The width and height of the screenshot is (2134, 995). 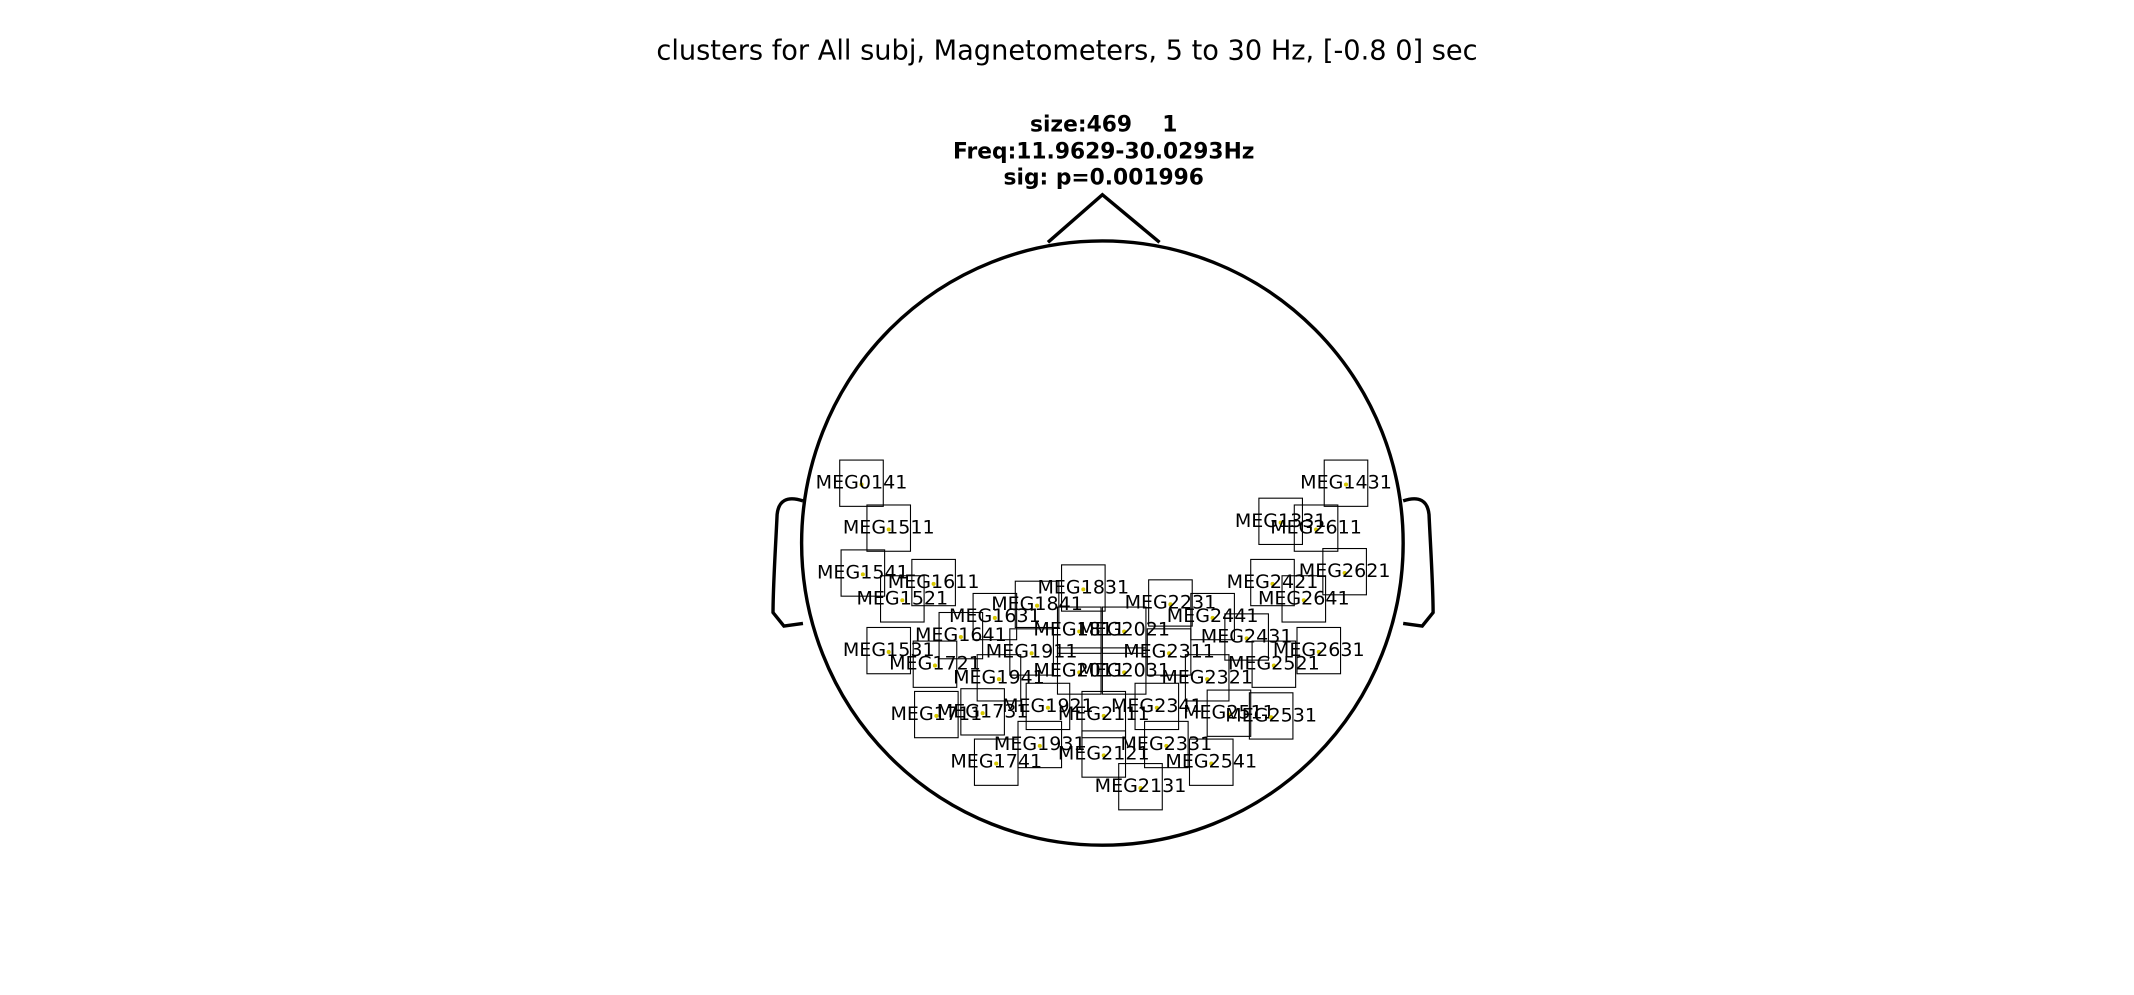 I want to click on sensor-label: MEG2641, so click(x=1304, y=598).